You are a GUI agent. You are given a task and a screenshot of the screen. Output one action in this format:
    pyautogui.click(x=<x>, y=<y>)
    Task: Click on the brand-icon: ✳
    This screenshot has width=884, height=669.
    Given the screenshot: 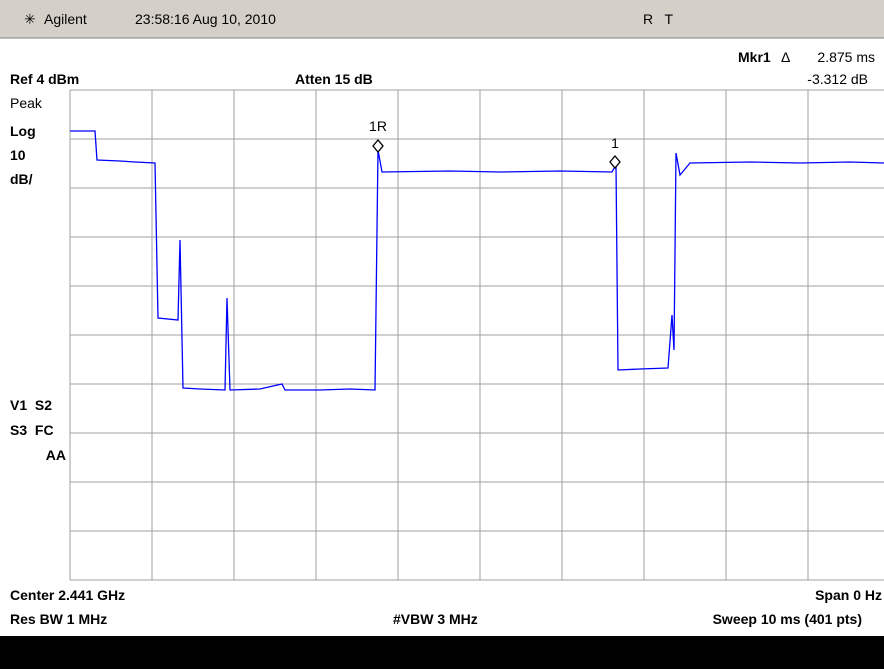 What is the action you would take?
    pyautogui.click(x=30, y=19)
    